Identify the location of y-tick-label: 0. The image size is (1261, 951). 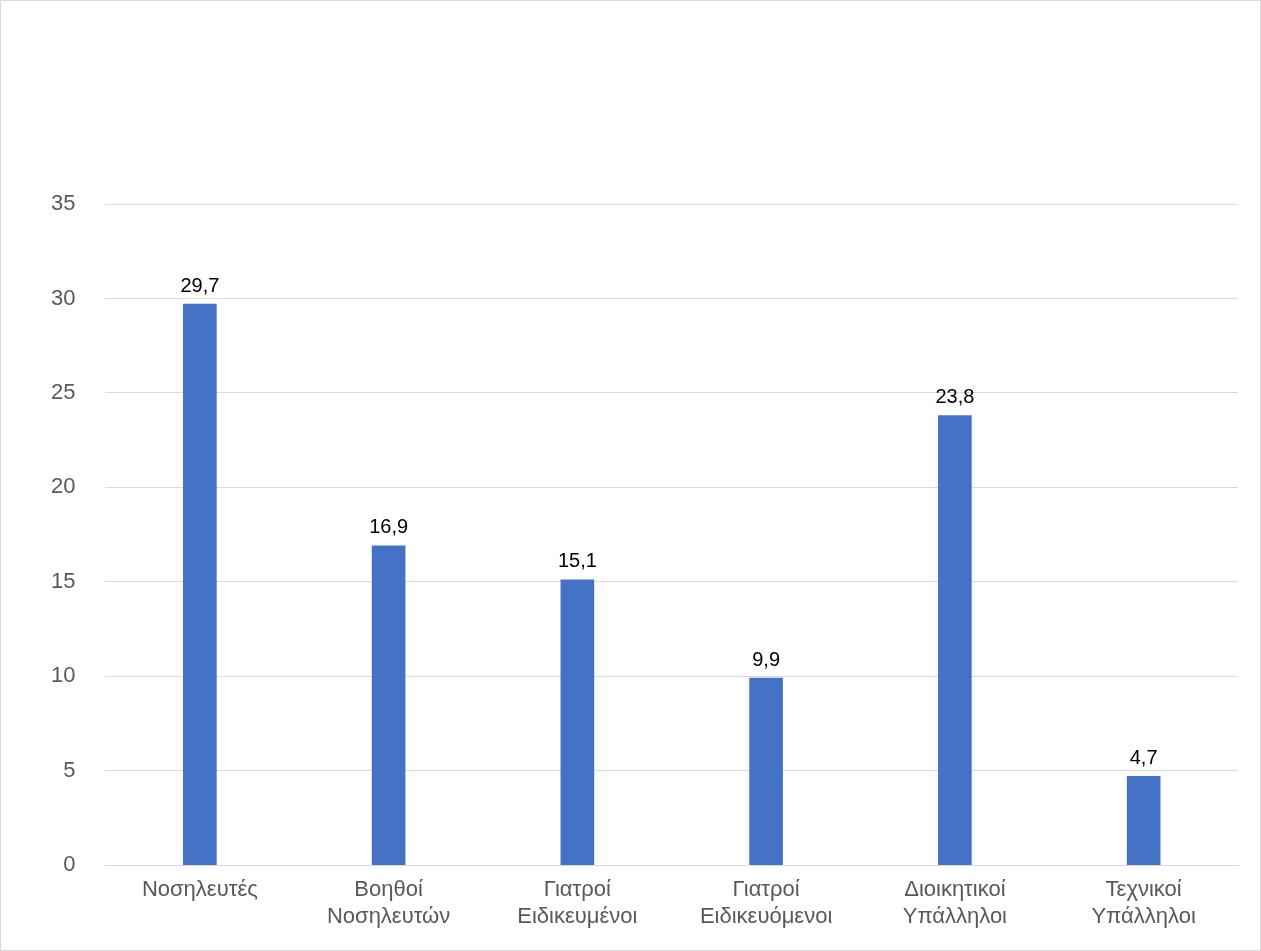
(69, 864).